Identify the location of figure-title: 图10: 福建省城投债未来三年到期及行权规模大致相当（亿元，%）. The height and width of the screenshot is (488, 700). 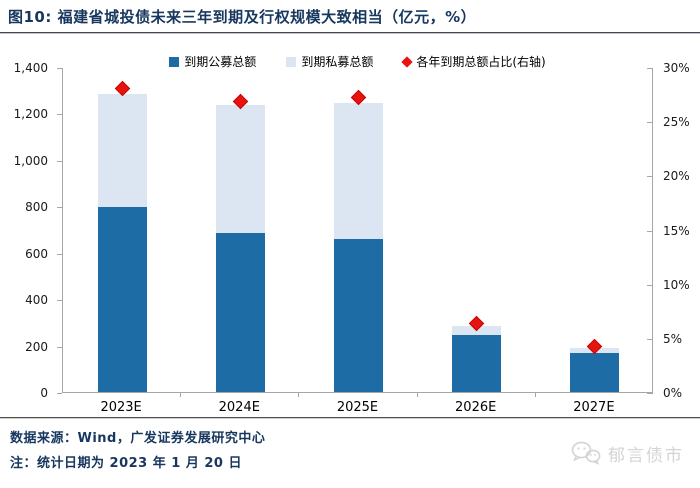
(242, 17).